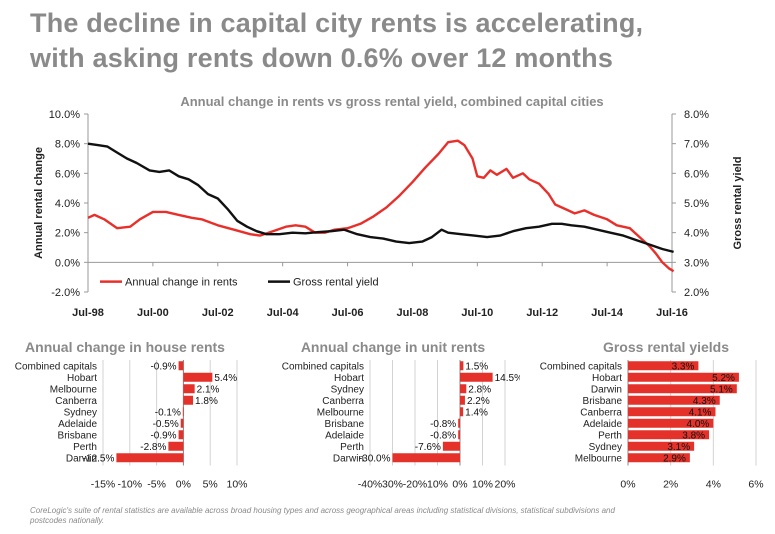 Image resolution: width=775 pixels, height=534 pixels. What do you see at coordinates (99, 458) in the screenshot?
I see `bar-value-label: -12.5%` at bounding box center [99, 458].